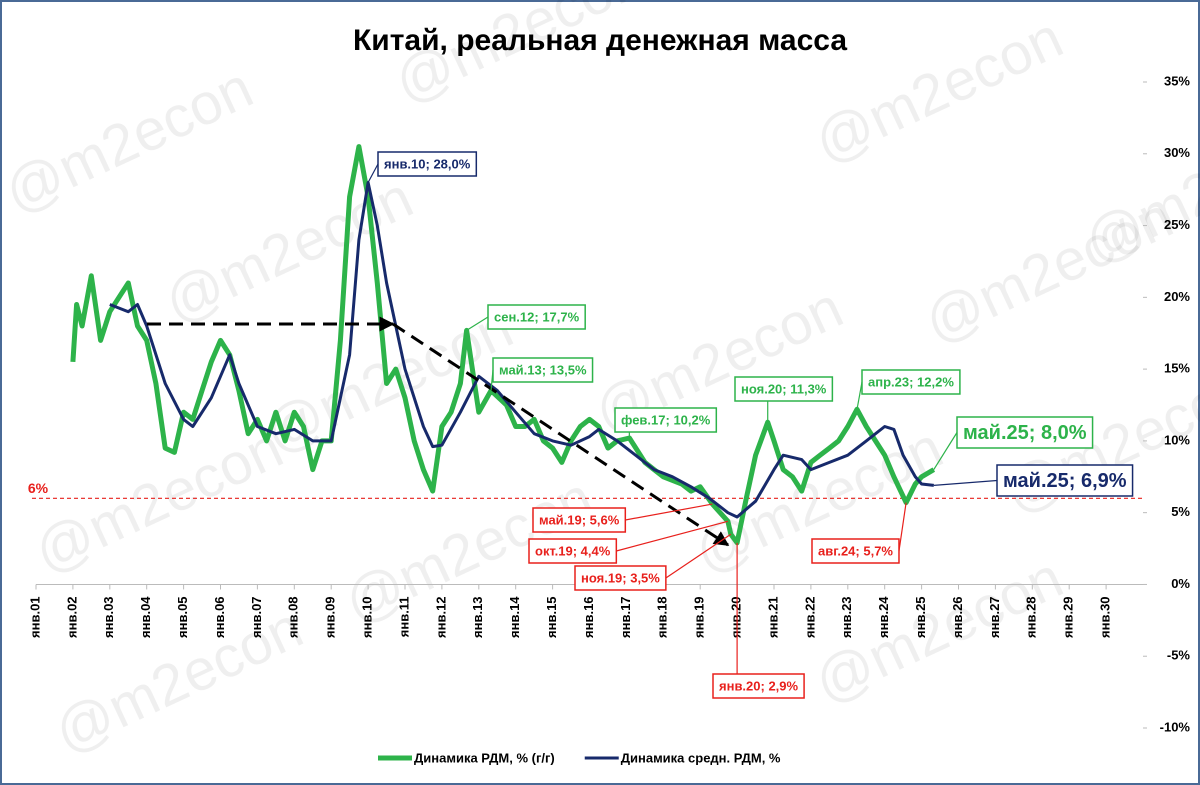 This screenshot has width=1200, height=785. What do you see at coordinates (699, 617) in the screenshot?
I see `x-tick-label: янв.19` at bounding box center [699, 617].